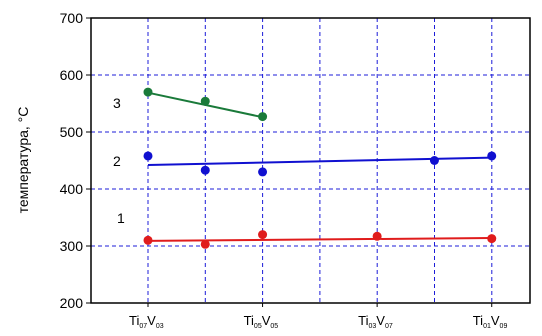 The image size is (542, 336). I want to click on x-axis-ticks: Ti07V03 Ti05V05 Ti03V07 Ti01V09, so click(318, 316).